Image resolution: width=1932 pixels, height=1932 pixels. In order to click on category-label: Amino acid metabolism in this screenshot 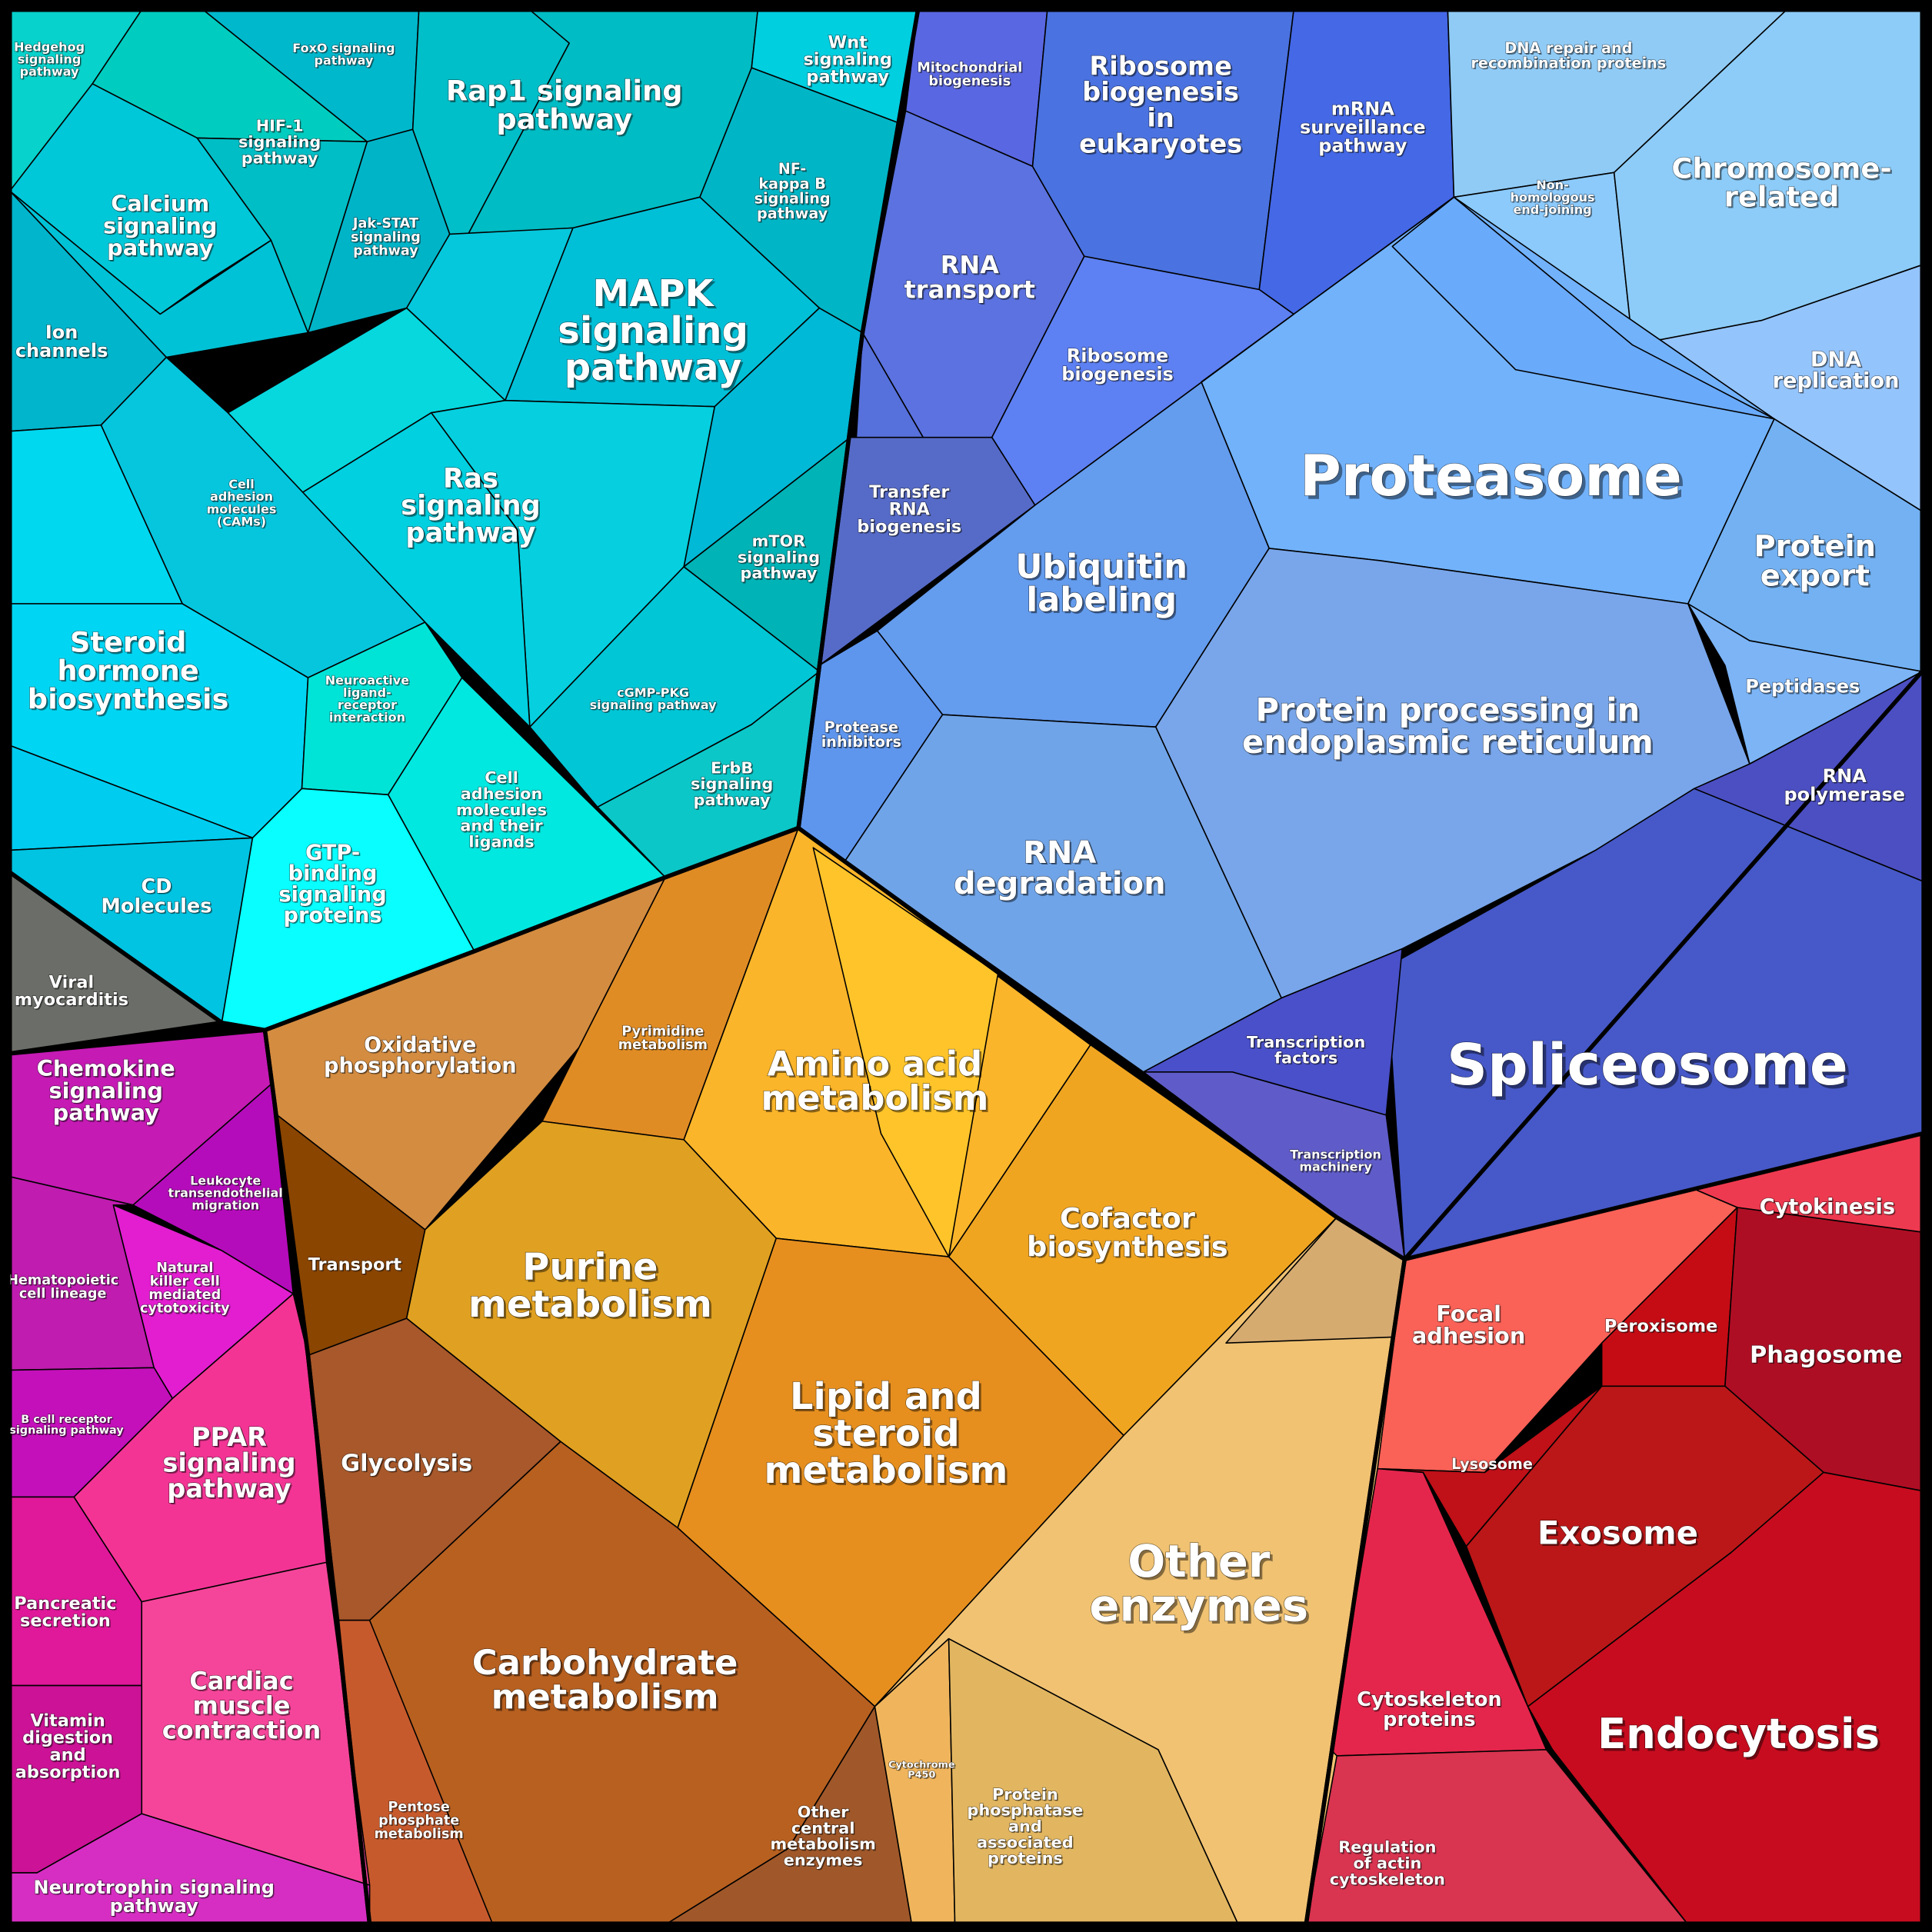, I will do `click(874, 1080)`.